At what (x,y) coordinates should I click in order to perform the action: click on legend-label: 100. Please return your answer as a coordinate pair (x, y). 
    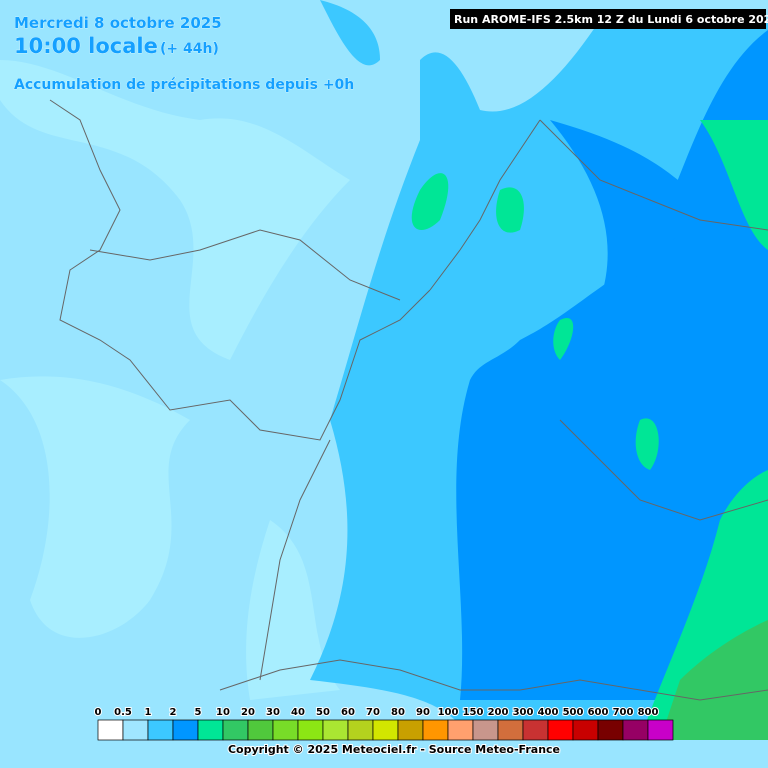
    Looking at the image, I should click on (448, 712).